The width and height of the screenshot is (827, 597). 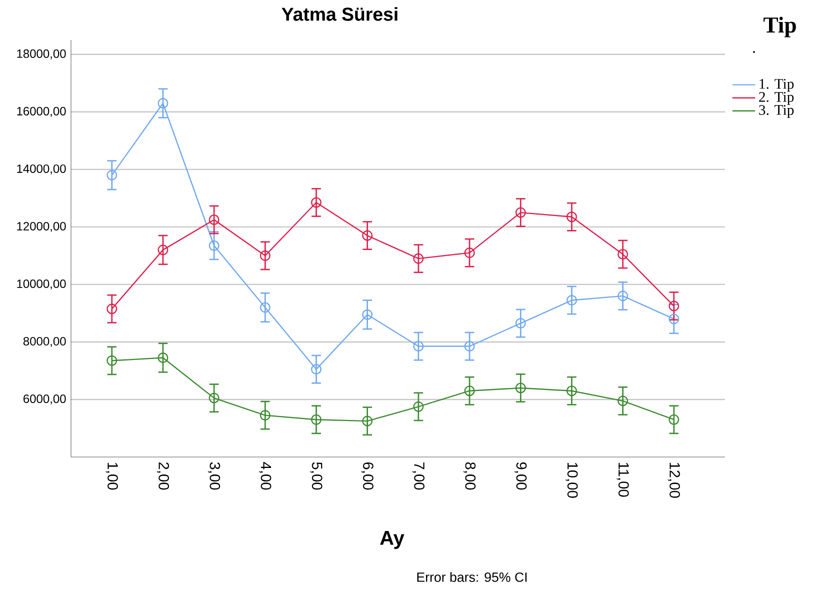 I want to click on x-tick-label: 3,00, so click(x=214, y=476).